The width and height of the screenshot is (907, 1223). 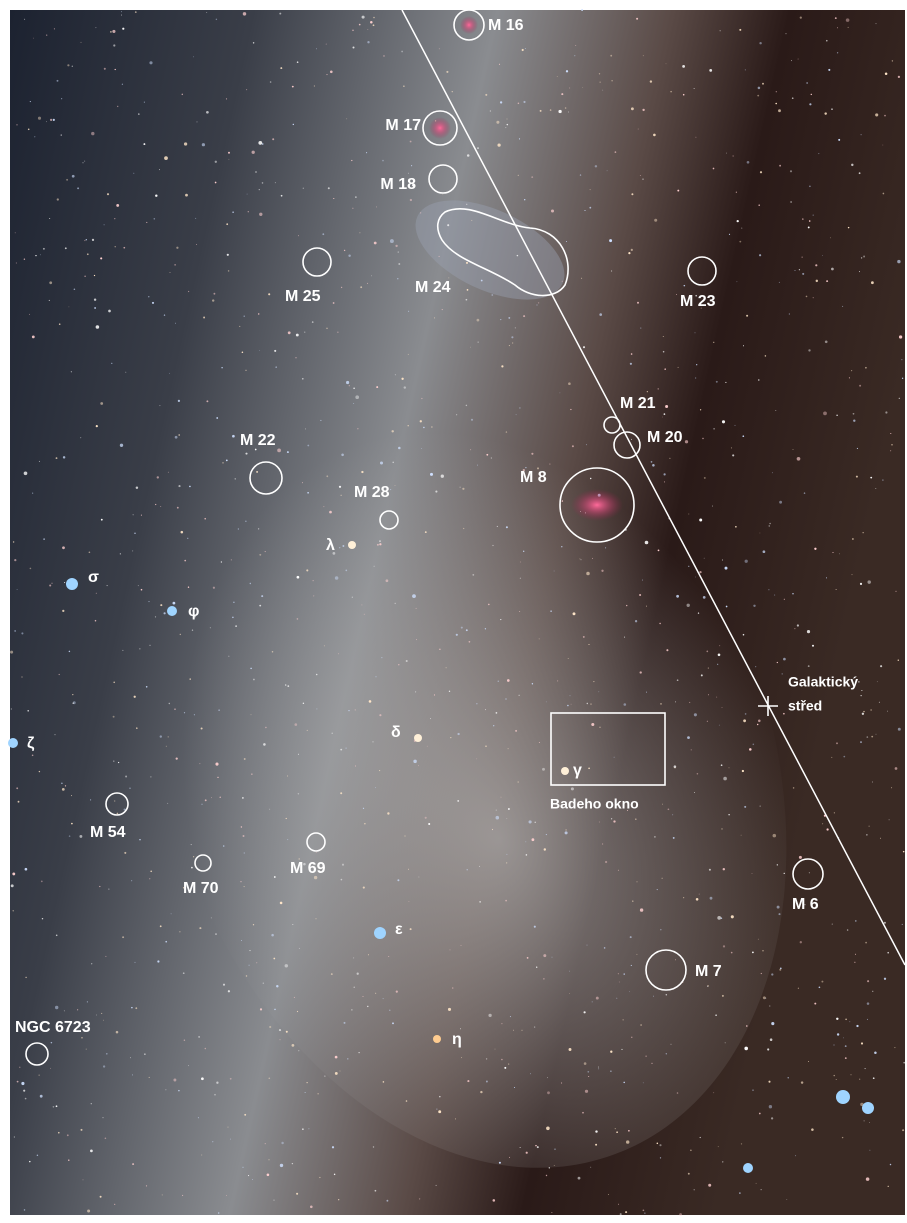 What do you see at coordinates (469, 25) in the screenshot?
I see `nebula` at bounding box center [469, 25].